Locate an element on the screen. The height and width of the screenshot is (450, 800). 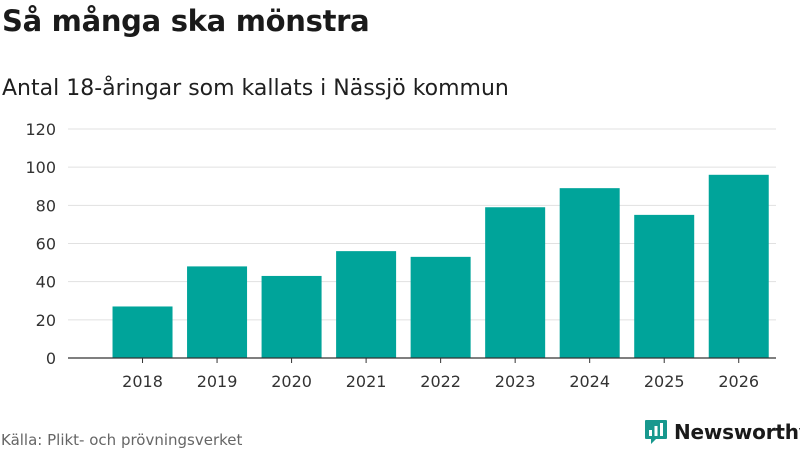
bar-2026 is located at coordinates (738, 266).